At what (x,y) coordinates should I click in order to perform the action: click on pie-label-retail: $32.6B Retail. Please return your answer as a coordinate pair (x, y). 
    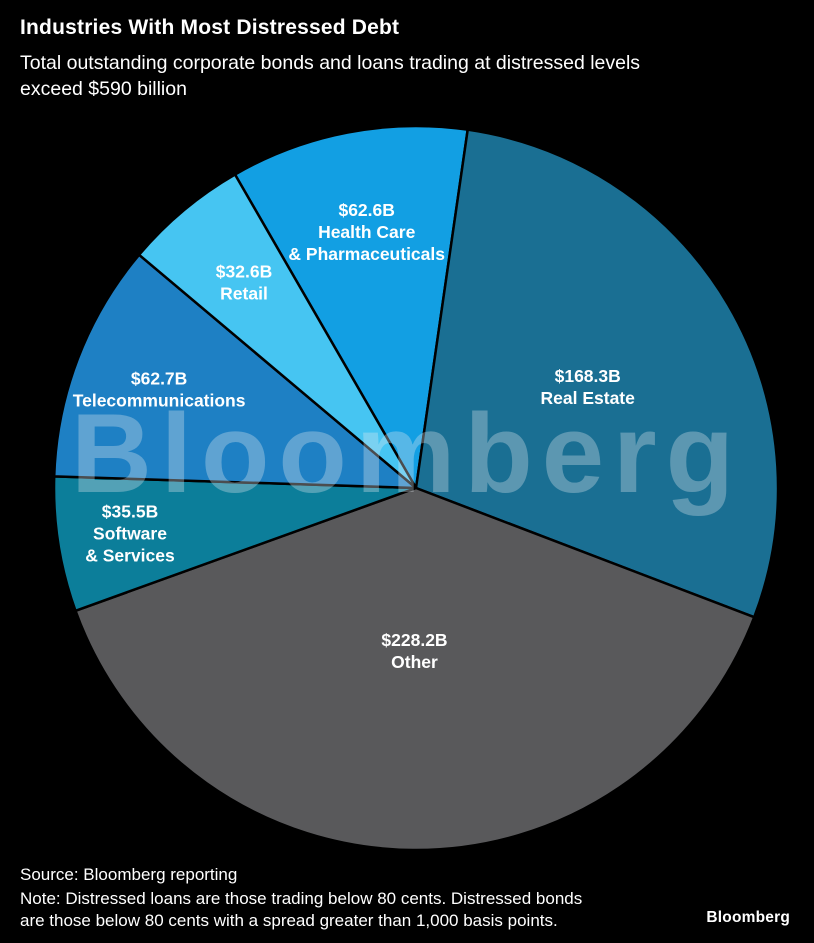
    Looking at the image, I should click on (244, 283).